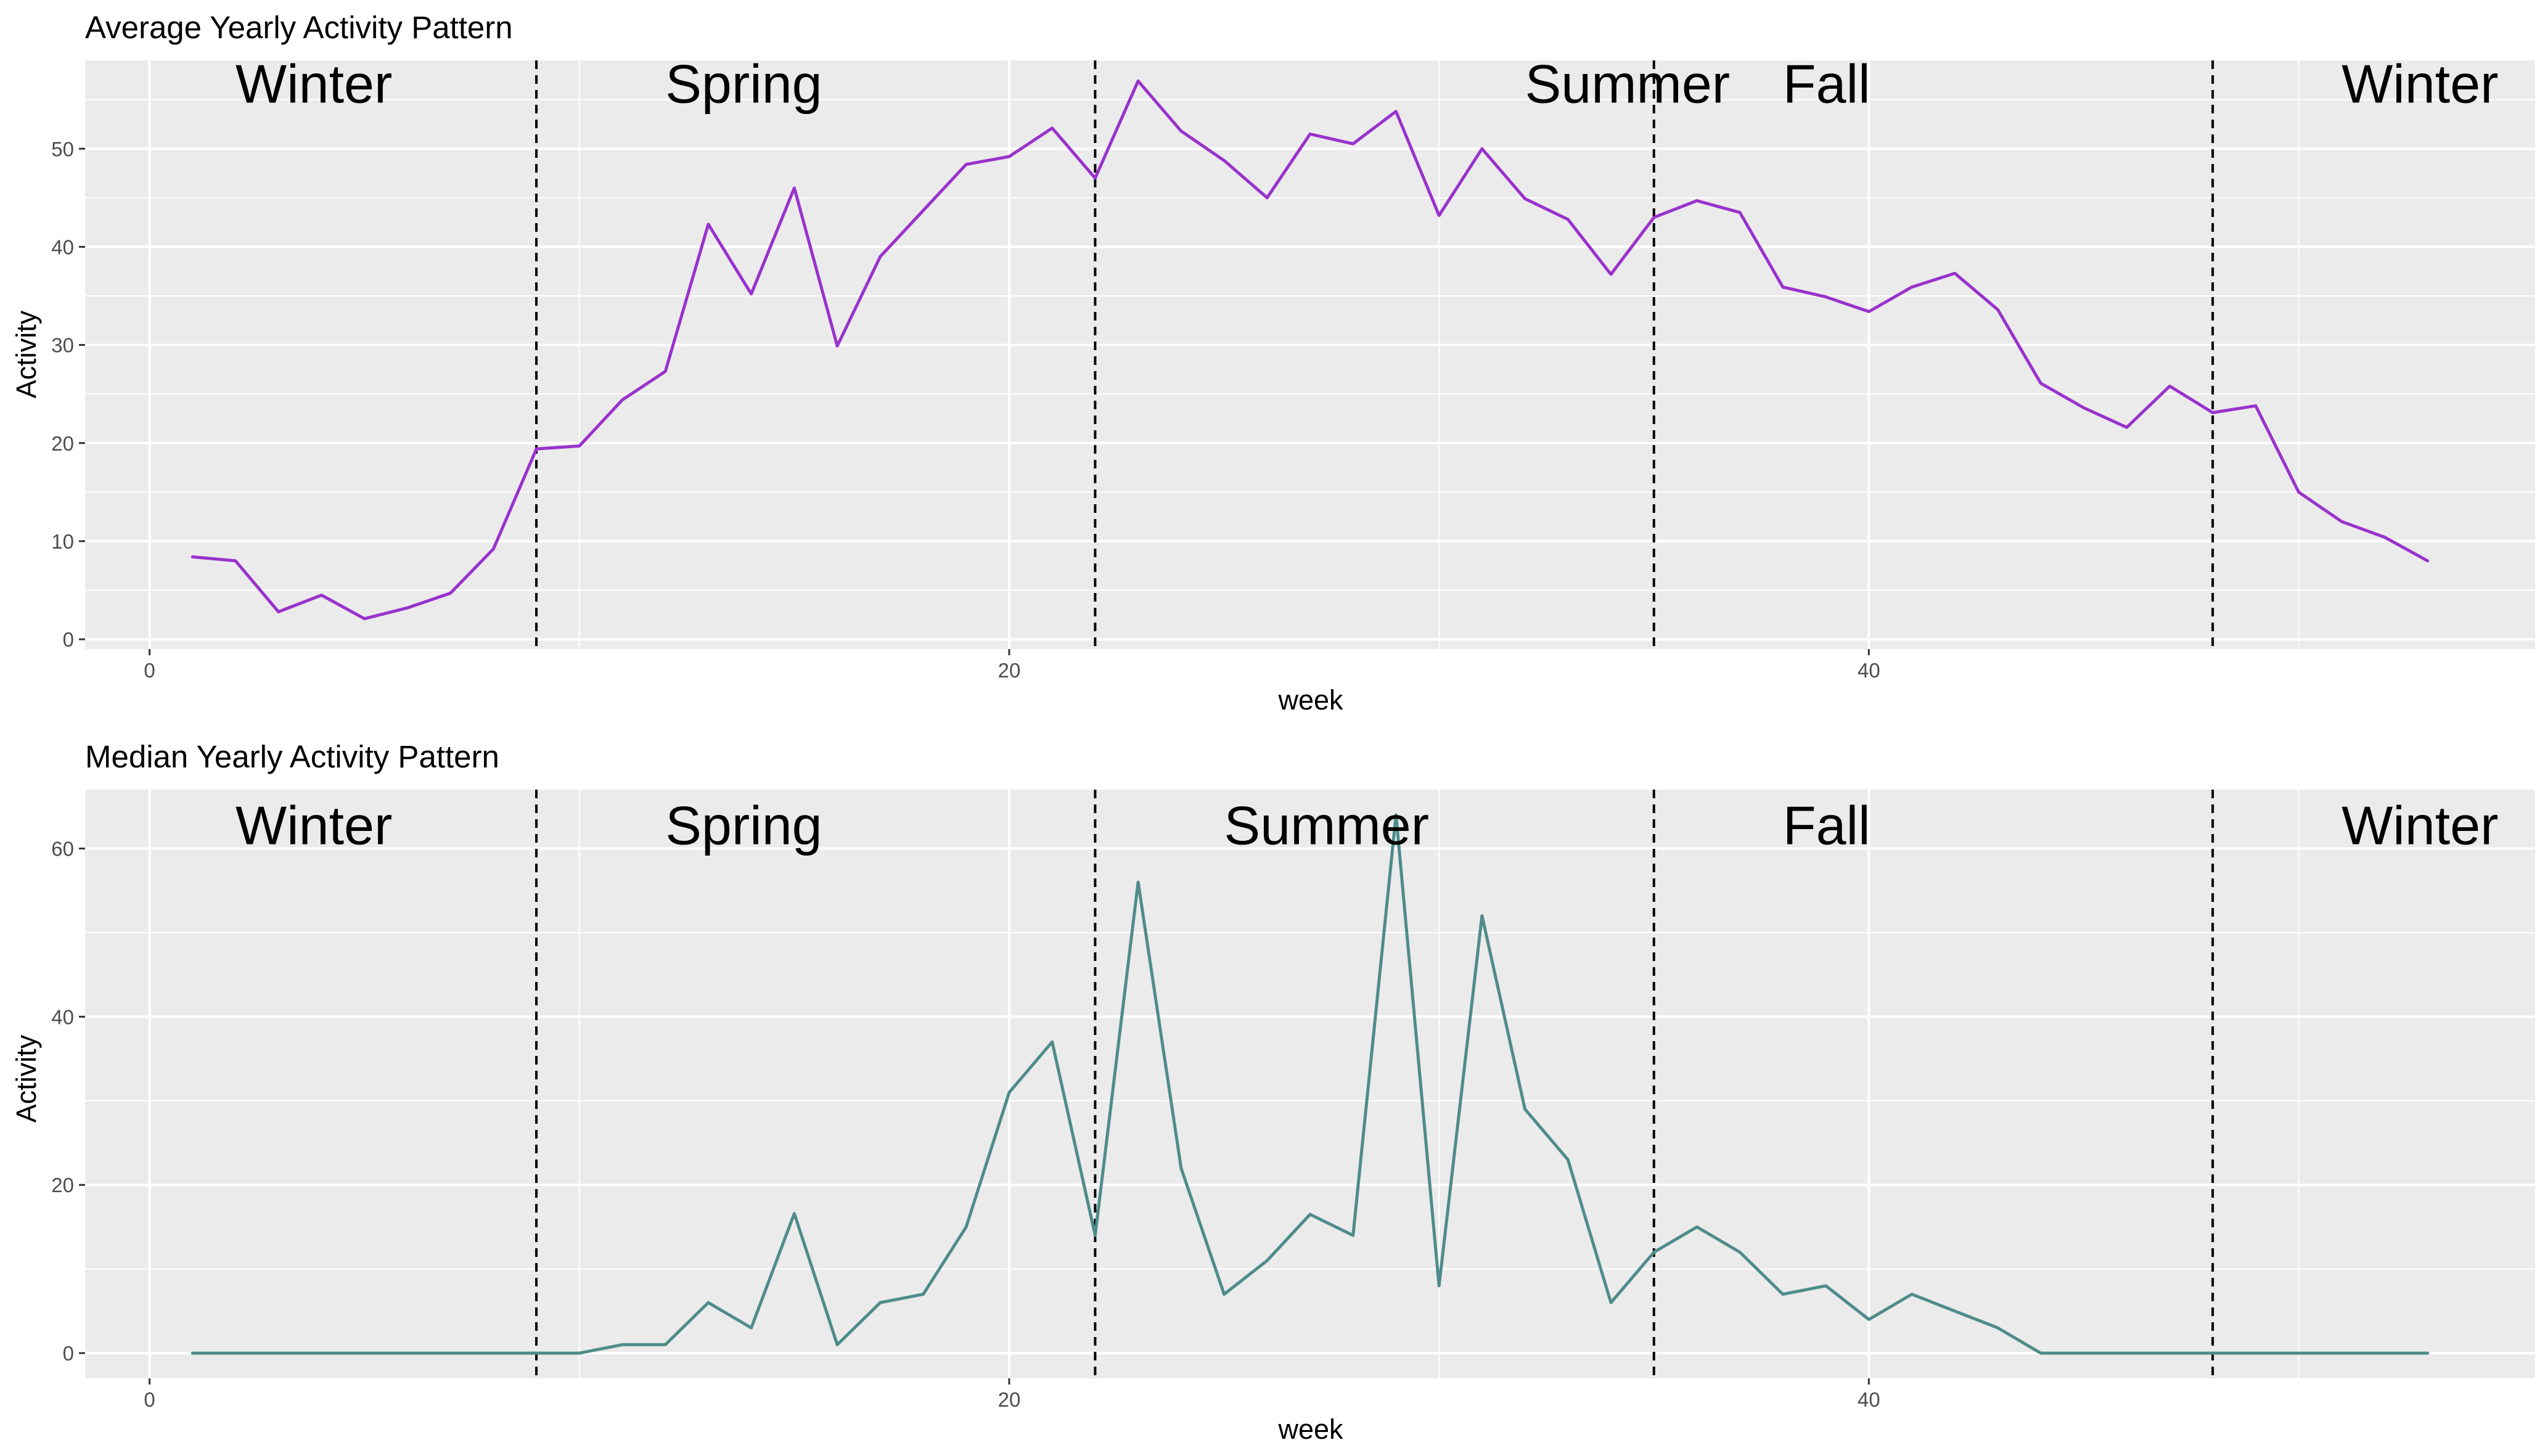 The image size is (2548, 1456). Describe the element at coordinates (62, 542) in the screenshot. I see `y-tick-label: 10` at that location.